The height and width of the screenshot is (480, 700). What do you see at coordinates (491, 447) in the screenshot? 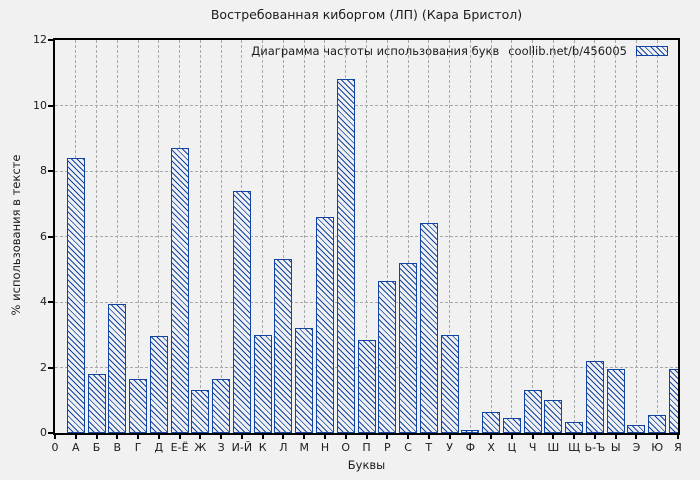
I see `x-tick-label: Х` at bounding box center [491, 447].